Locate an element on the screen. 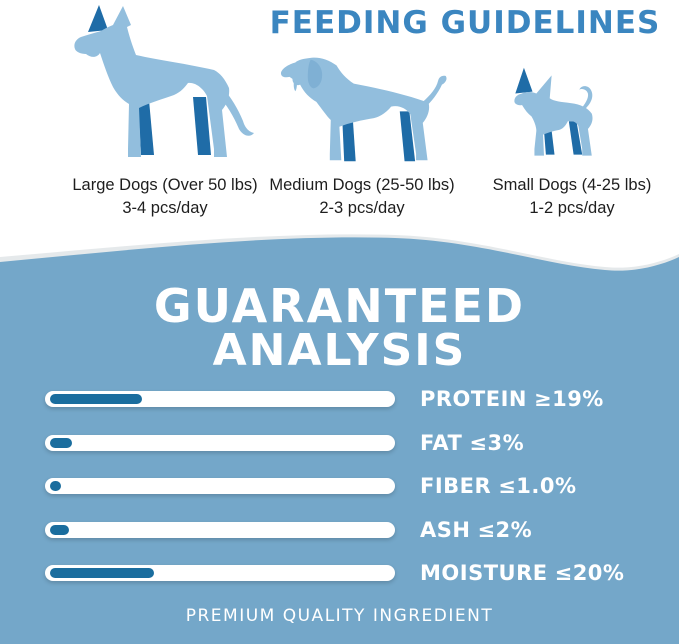 This screenshot has height=644, width=679. moisture-bar-track is located at coordinates (220, 573).